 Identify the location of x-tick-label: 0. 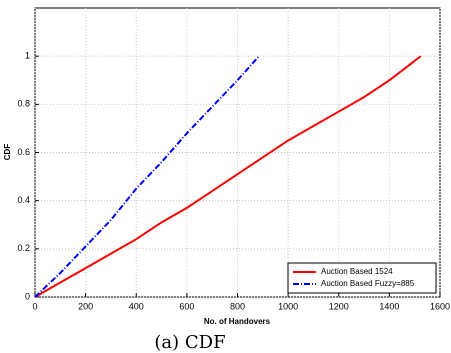
(34, 306).